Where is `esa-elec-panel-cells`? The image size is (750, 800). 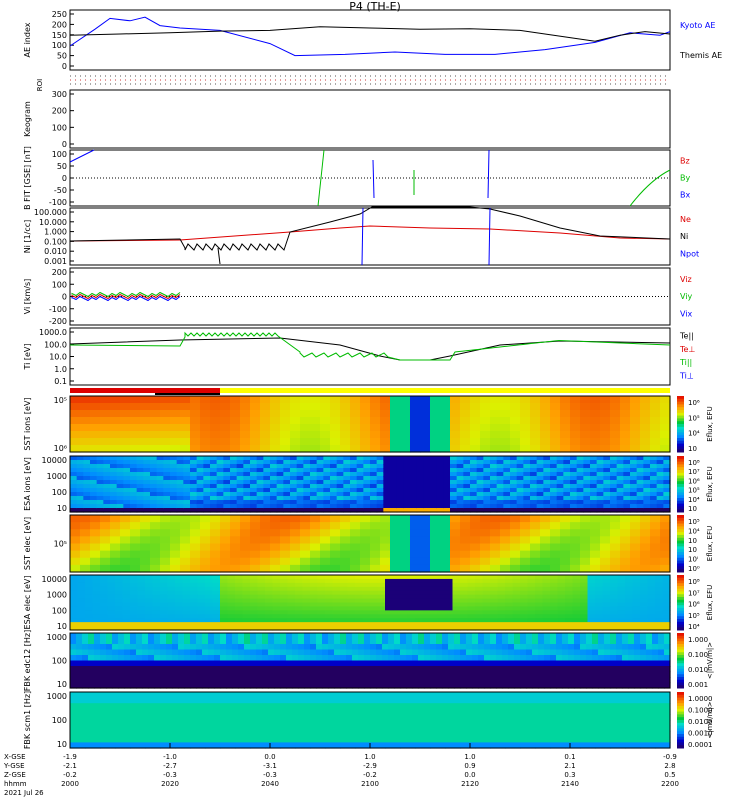
esa-elec-panel-cells is located at coordinates (370, 603).